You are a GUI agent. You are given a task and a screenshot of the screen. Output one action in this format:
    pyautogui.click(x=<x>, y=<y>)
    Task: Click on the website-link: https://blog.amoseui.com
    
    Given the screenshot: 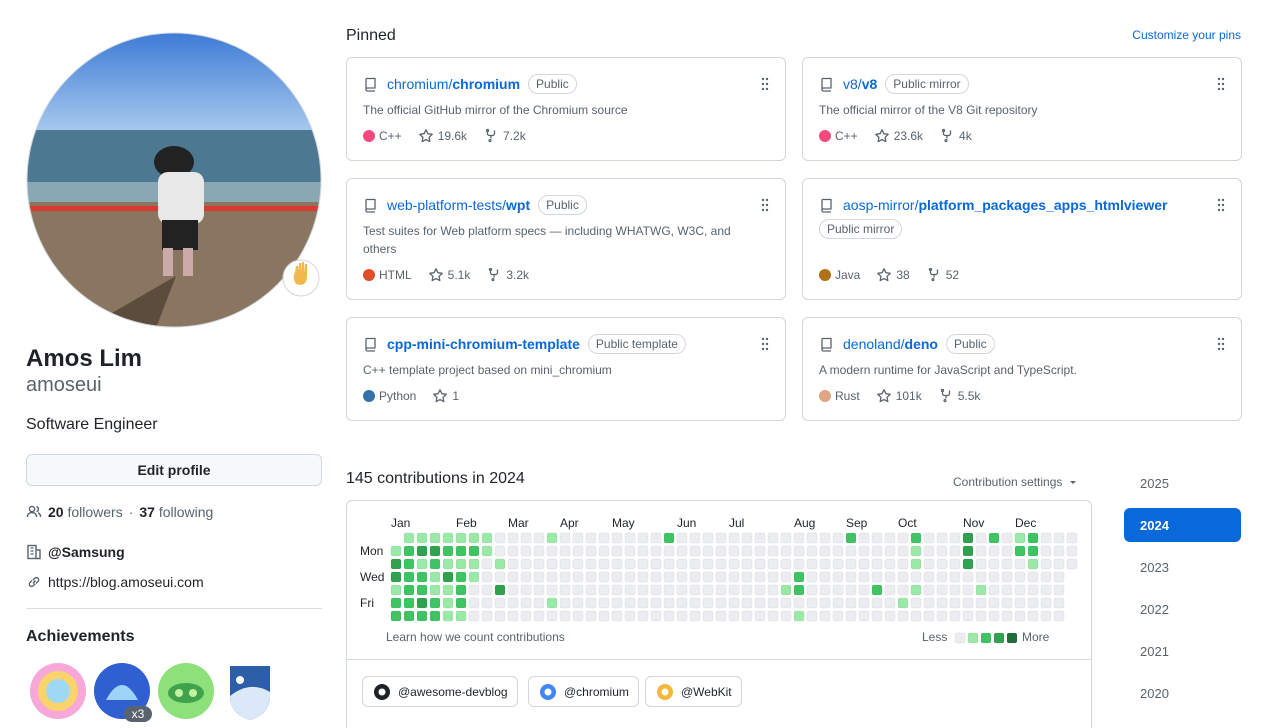 What is the action you would take?
    pyautogui.click(x=126, y=582)
    